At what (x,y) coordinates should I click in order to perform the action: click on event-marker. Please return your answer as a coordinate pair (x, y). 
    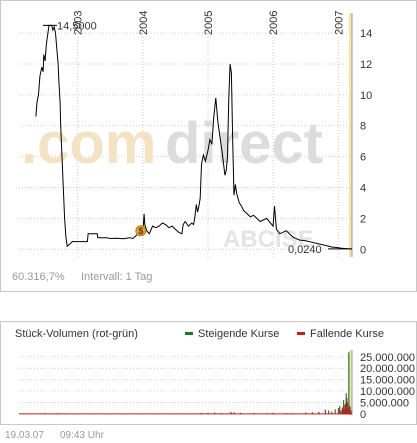
    Looking at the image, I should click on (141, 231).